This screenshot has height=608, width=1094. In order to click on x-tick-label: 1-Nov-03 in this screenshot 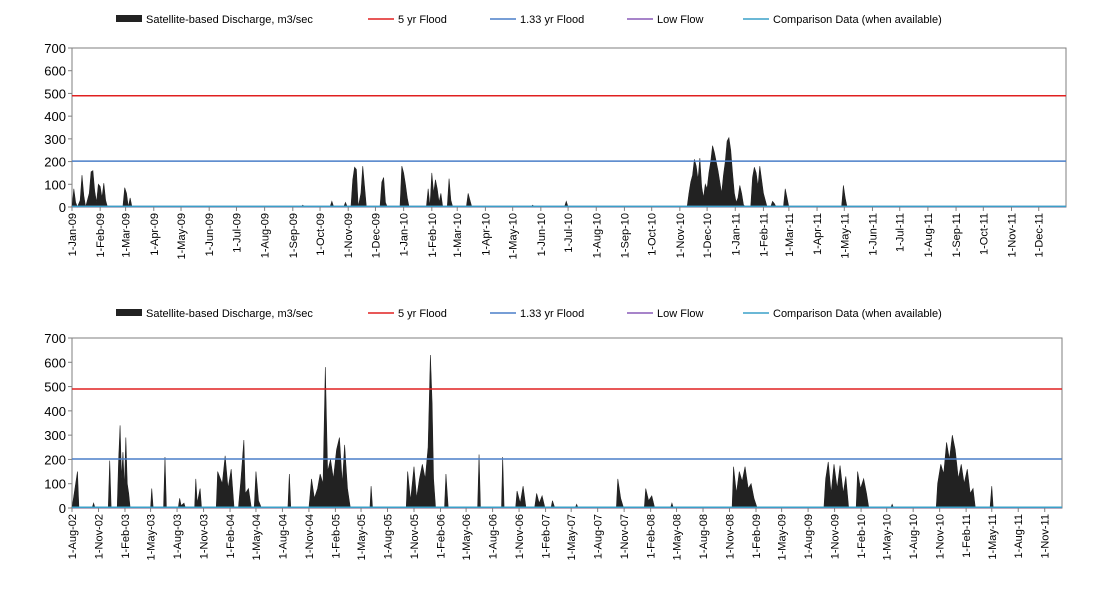, I will do `click(205, 536)`.